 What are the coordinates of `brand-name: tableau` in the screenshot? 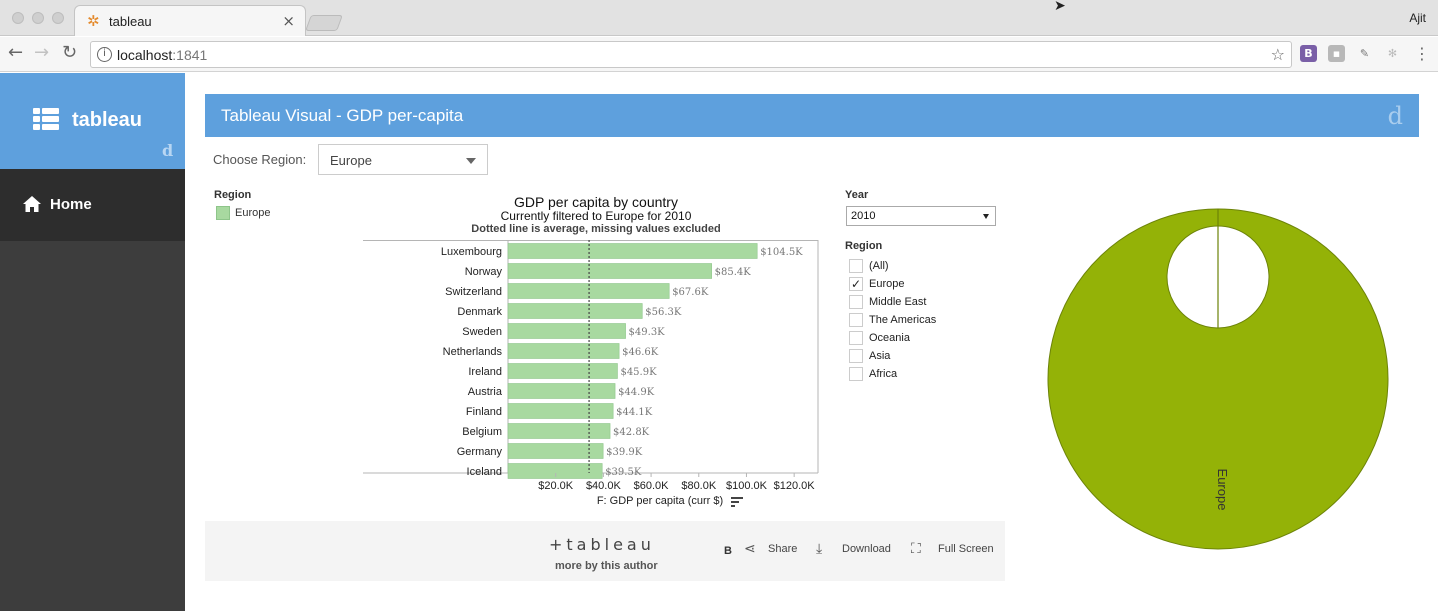 It's located at (107, 120).